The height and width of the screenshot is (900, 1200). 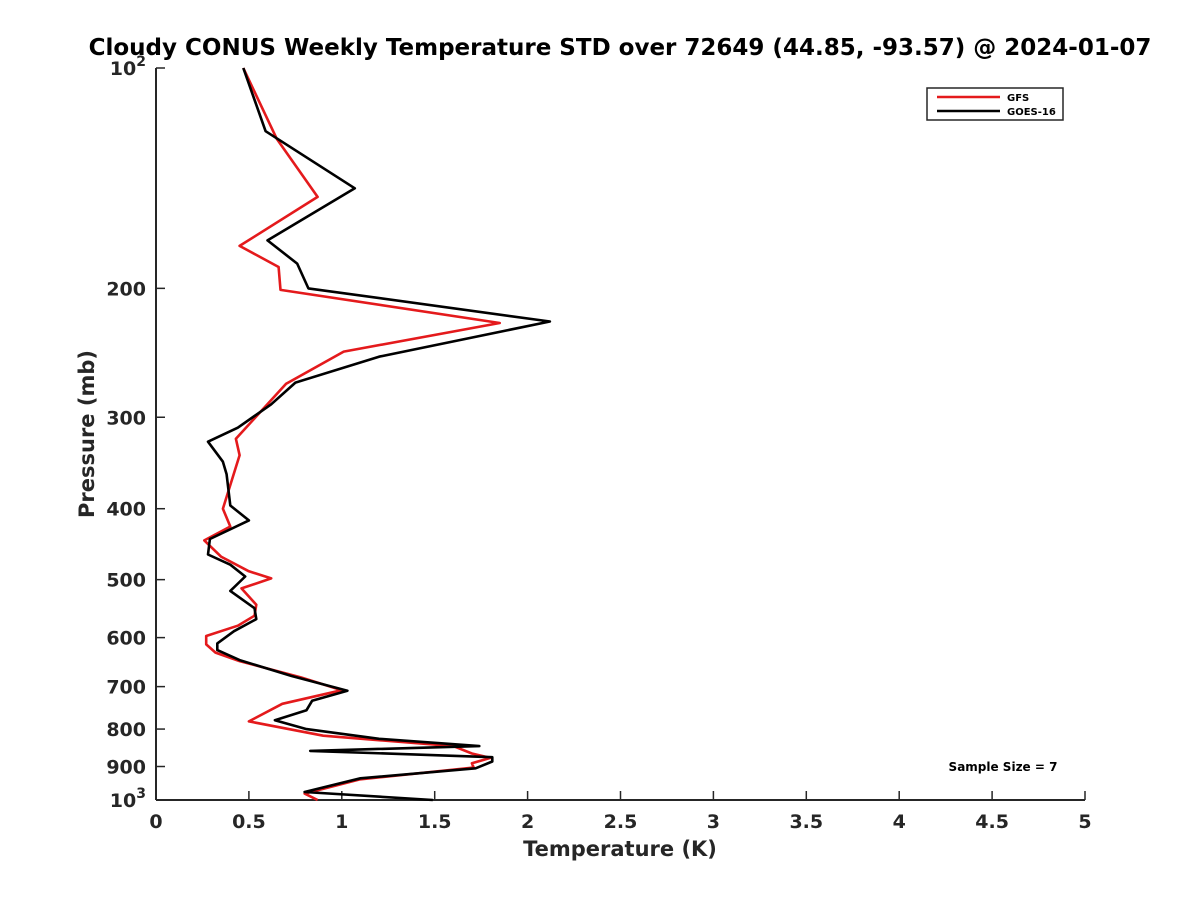 I want to click on x-axis-label: Temperature (K), so click(x=620, y=849).